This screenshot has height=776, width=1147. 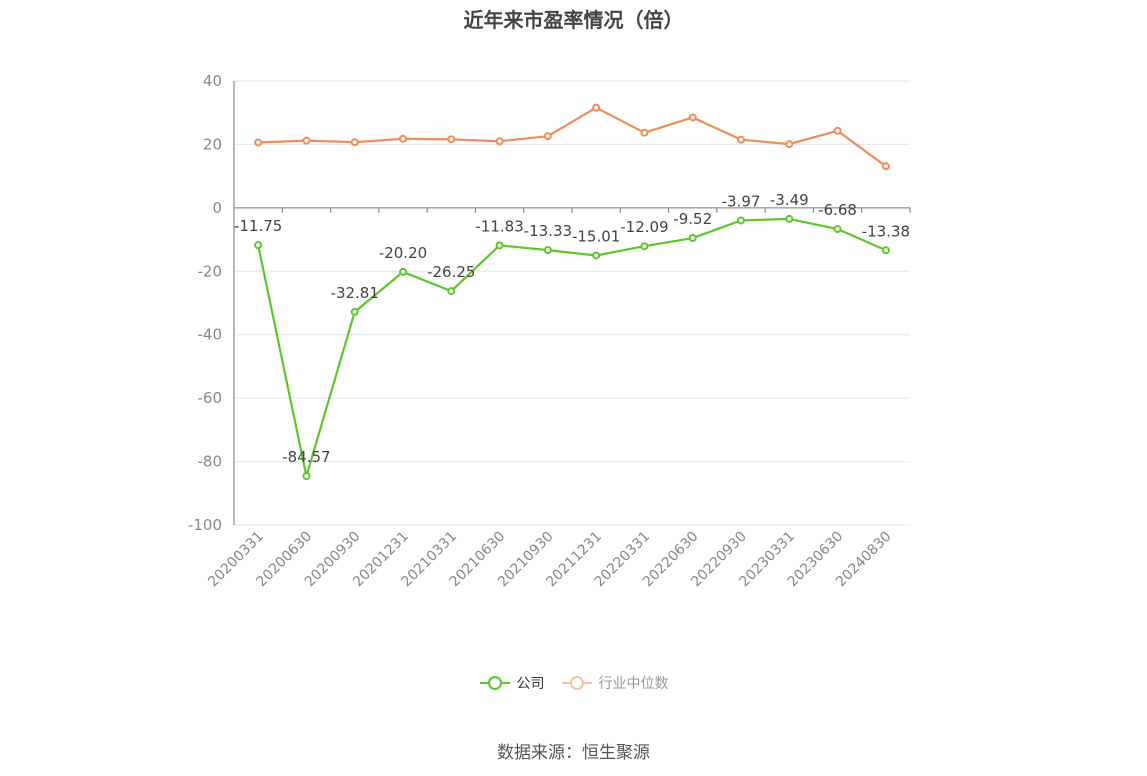 What do you see at coordinates (573, 20) in the screenshot?
I see `chart-title: 近年来市盈率情况（倍）` at bounding box center [573, 20].